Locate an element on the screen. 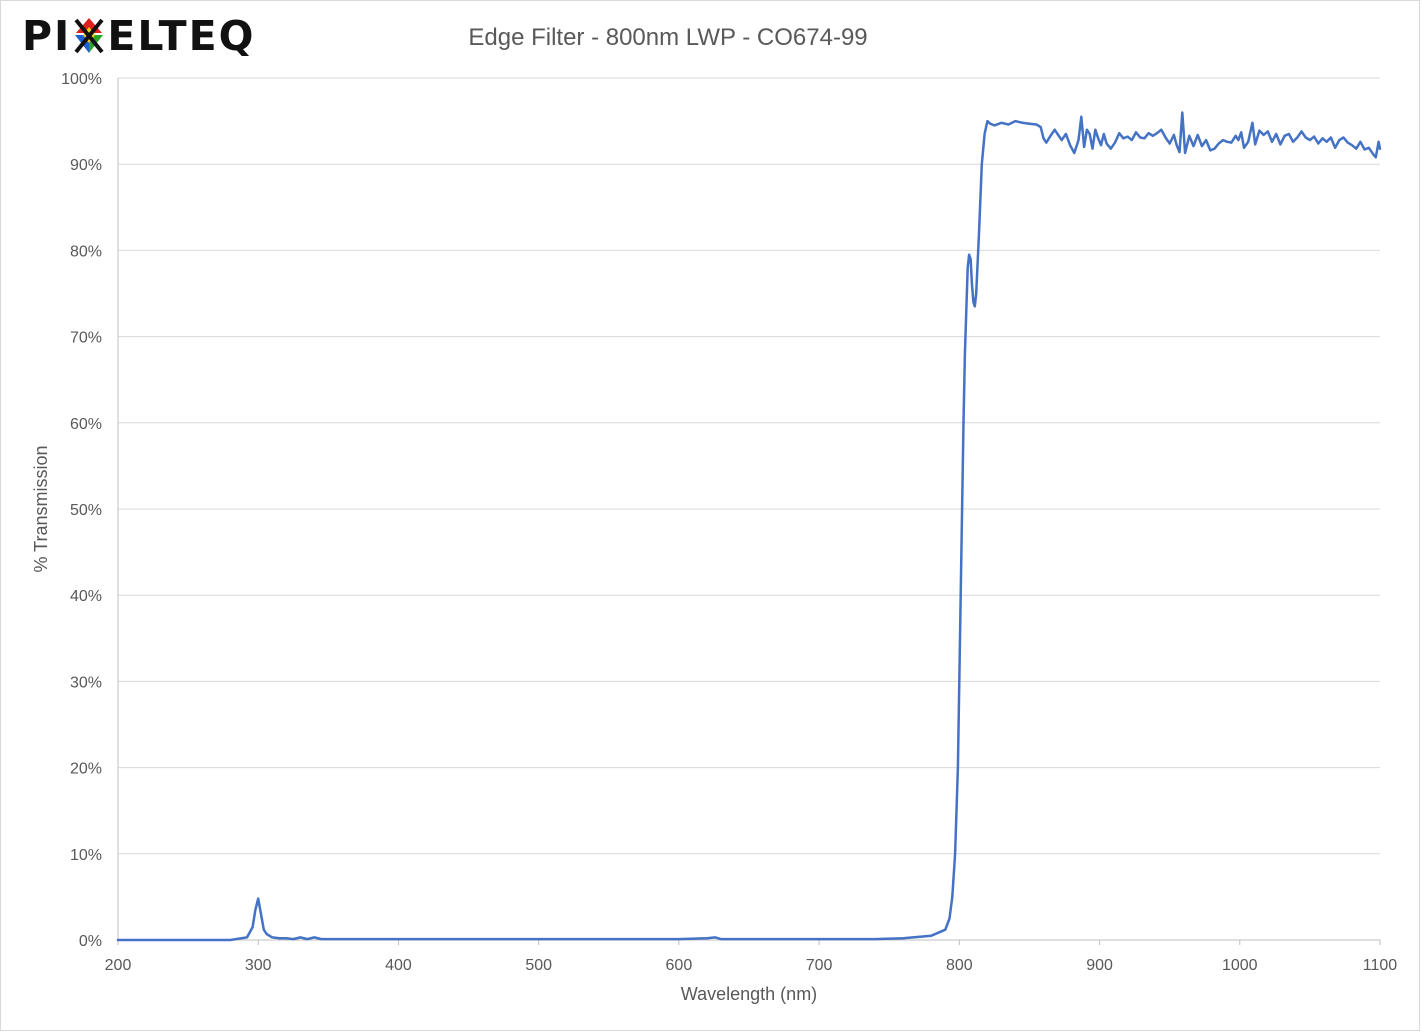 This screenshot has height=1033, width=1422. y-tick-label-60: 60% is located at coordinates (86, 424).